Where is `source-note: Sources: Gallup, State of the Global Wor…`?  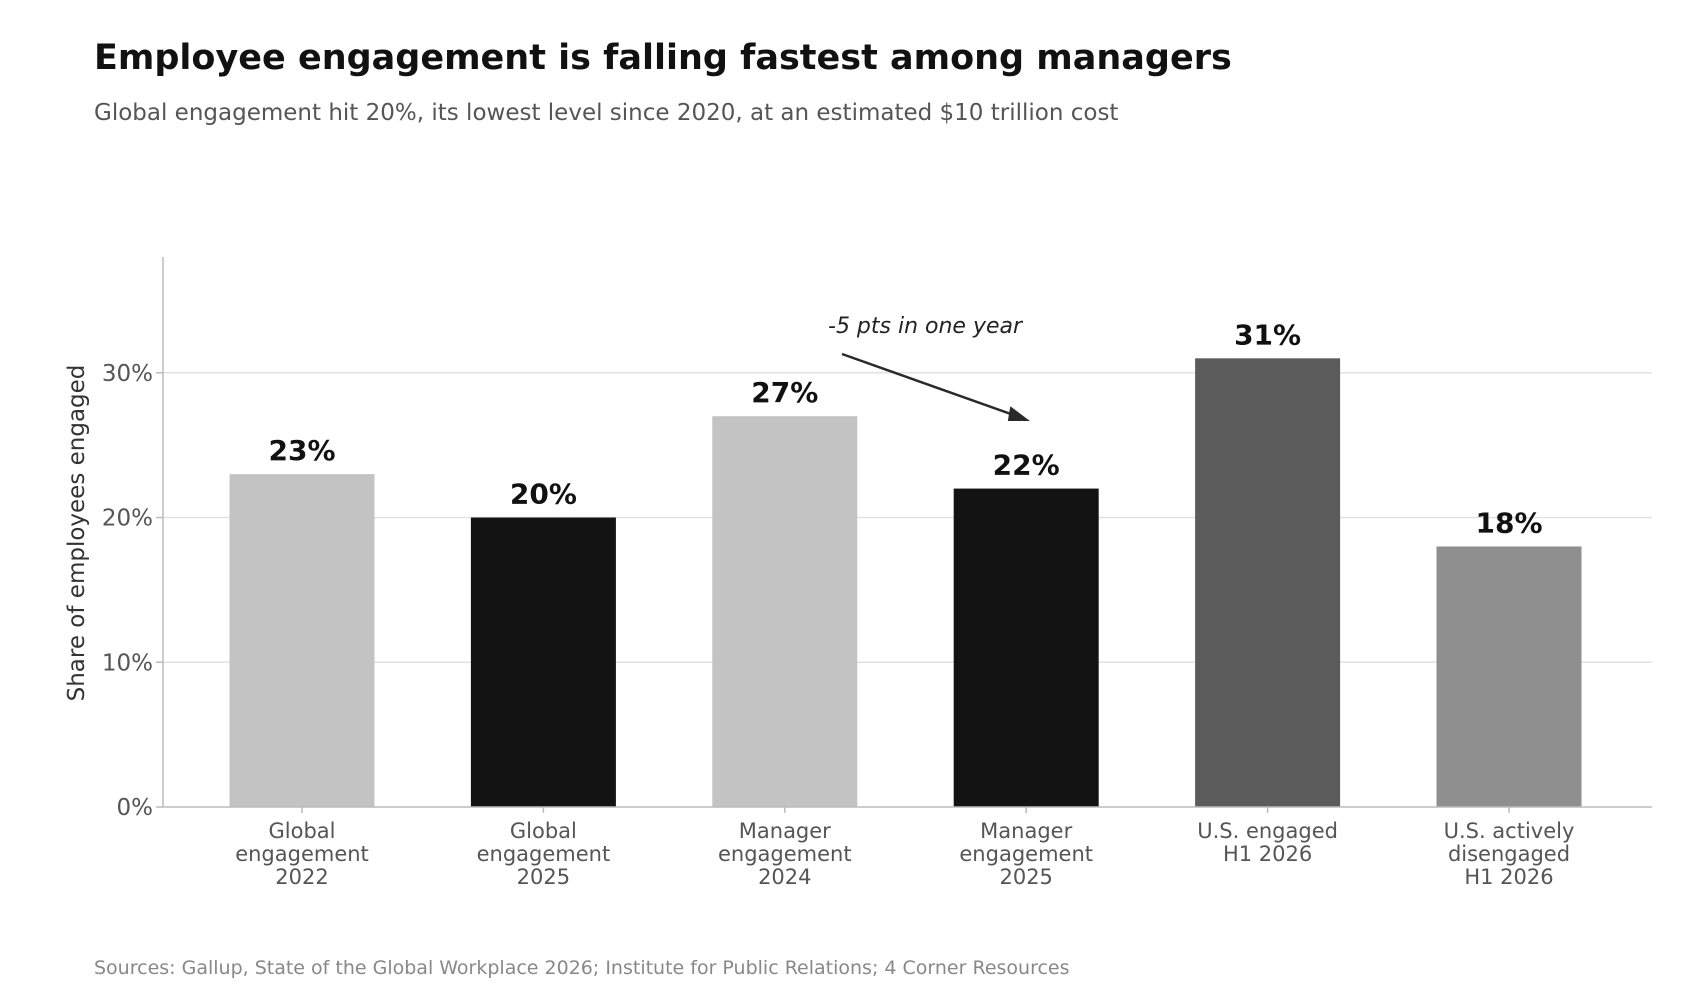
source-note: Sources: Gallup, State of the Global Wor… is located at coordinates (582, 968).